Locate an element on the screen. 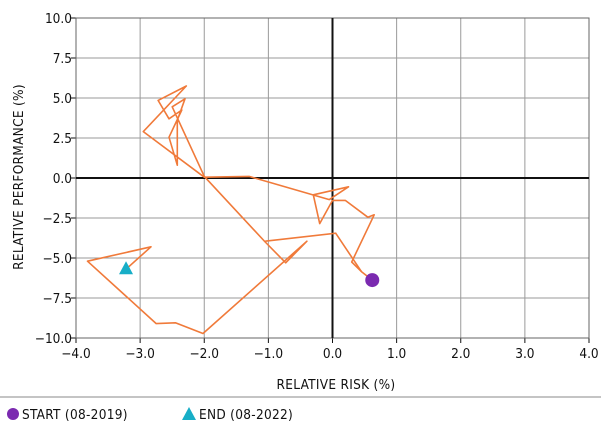 Image resolution: width=601 pixels, height=429 pixels. y-tick-label: −10.0 is located at coordinates (53, 339).